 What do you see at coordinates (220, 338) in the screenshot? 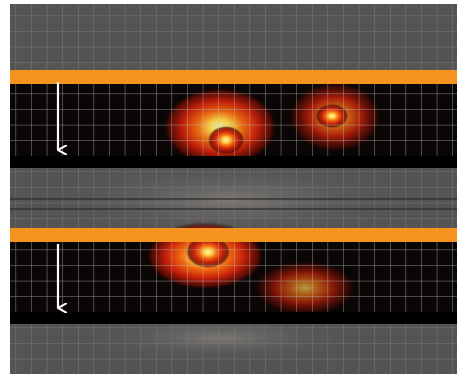
I see `haze-bottom` at bounding box center [220, 338].